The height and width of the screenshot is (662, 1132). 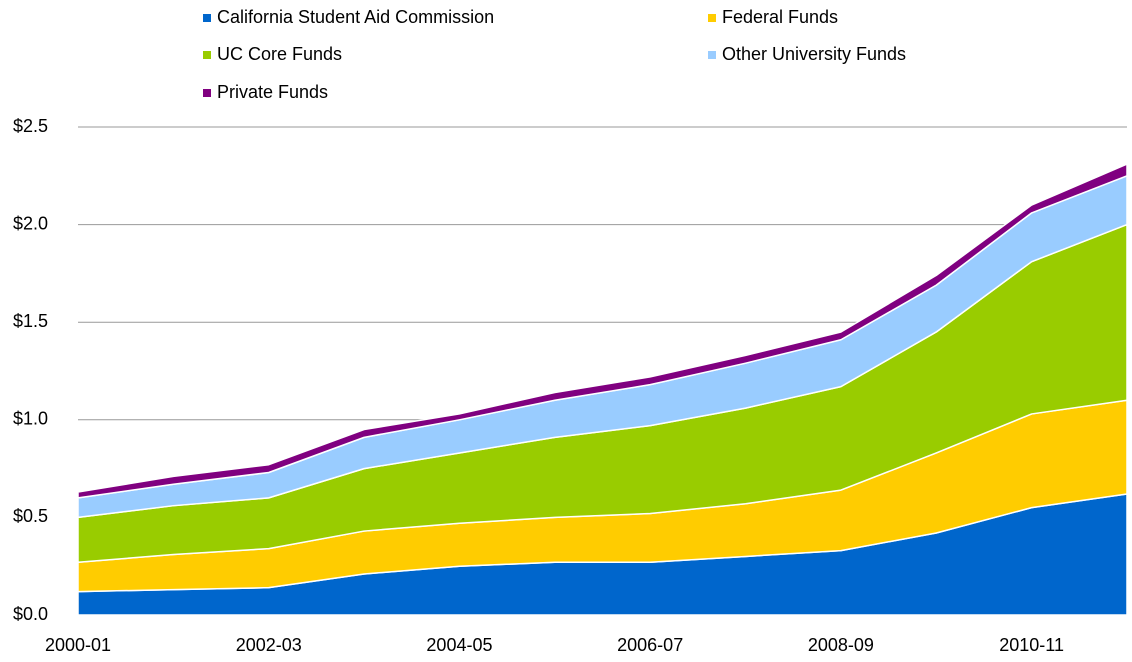 What do you see at coordinates (78, 645) in the screenshot?
I see `x-tick-label: 2000-01` at bounding box center [78, 645].